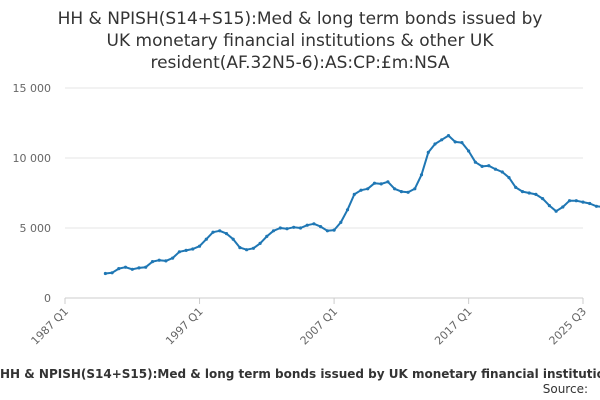 The image size is (600, 400). What do you see at coordinates (568, 326) in the screenshot?
I see `x-tick-label: 2025 Q3` at bounding box center [568, 326].